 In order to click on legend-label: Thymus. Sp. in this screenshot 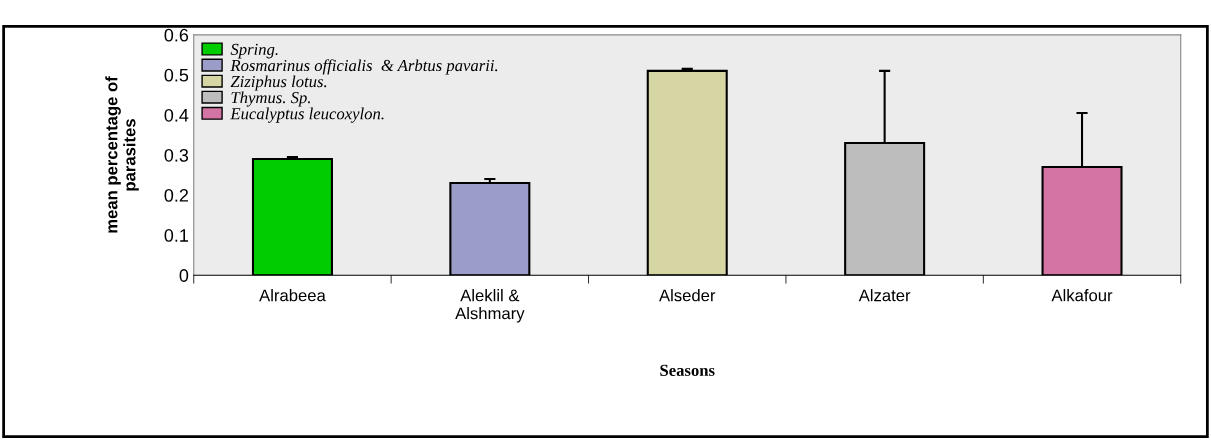, I will do `click(270, 99)`.